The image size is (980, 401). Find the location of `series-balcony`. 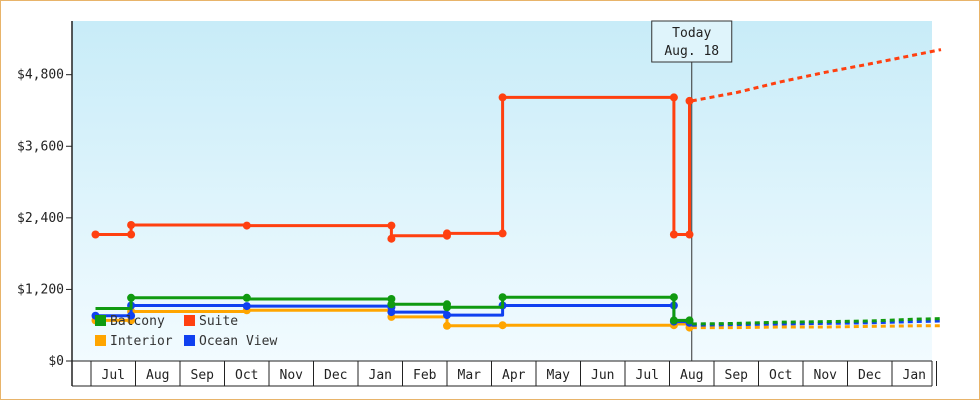

series-balcony is located at coordinates (518, 309).